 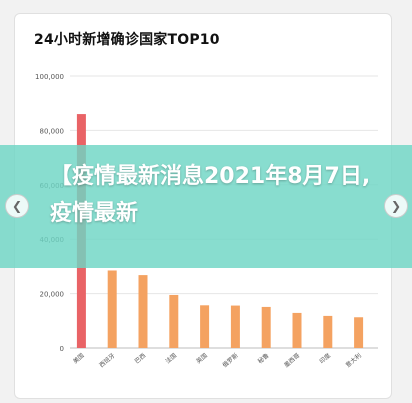 I want to click on x-tick-label: 法国, so click(x=171, y=358).